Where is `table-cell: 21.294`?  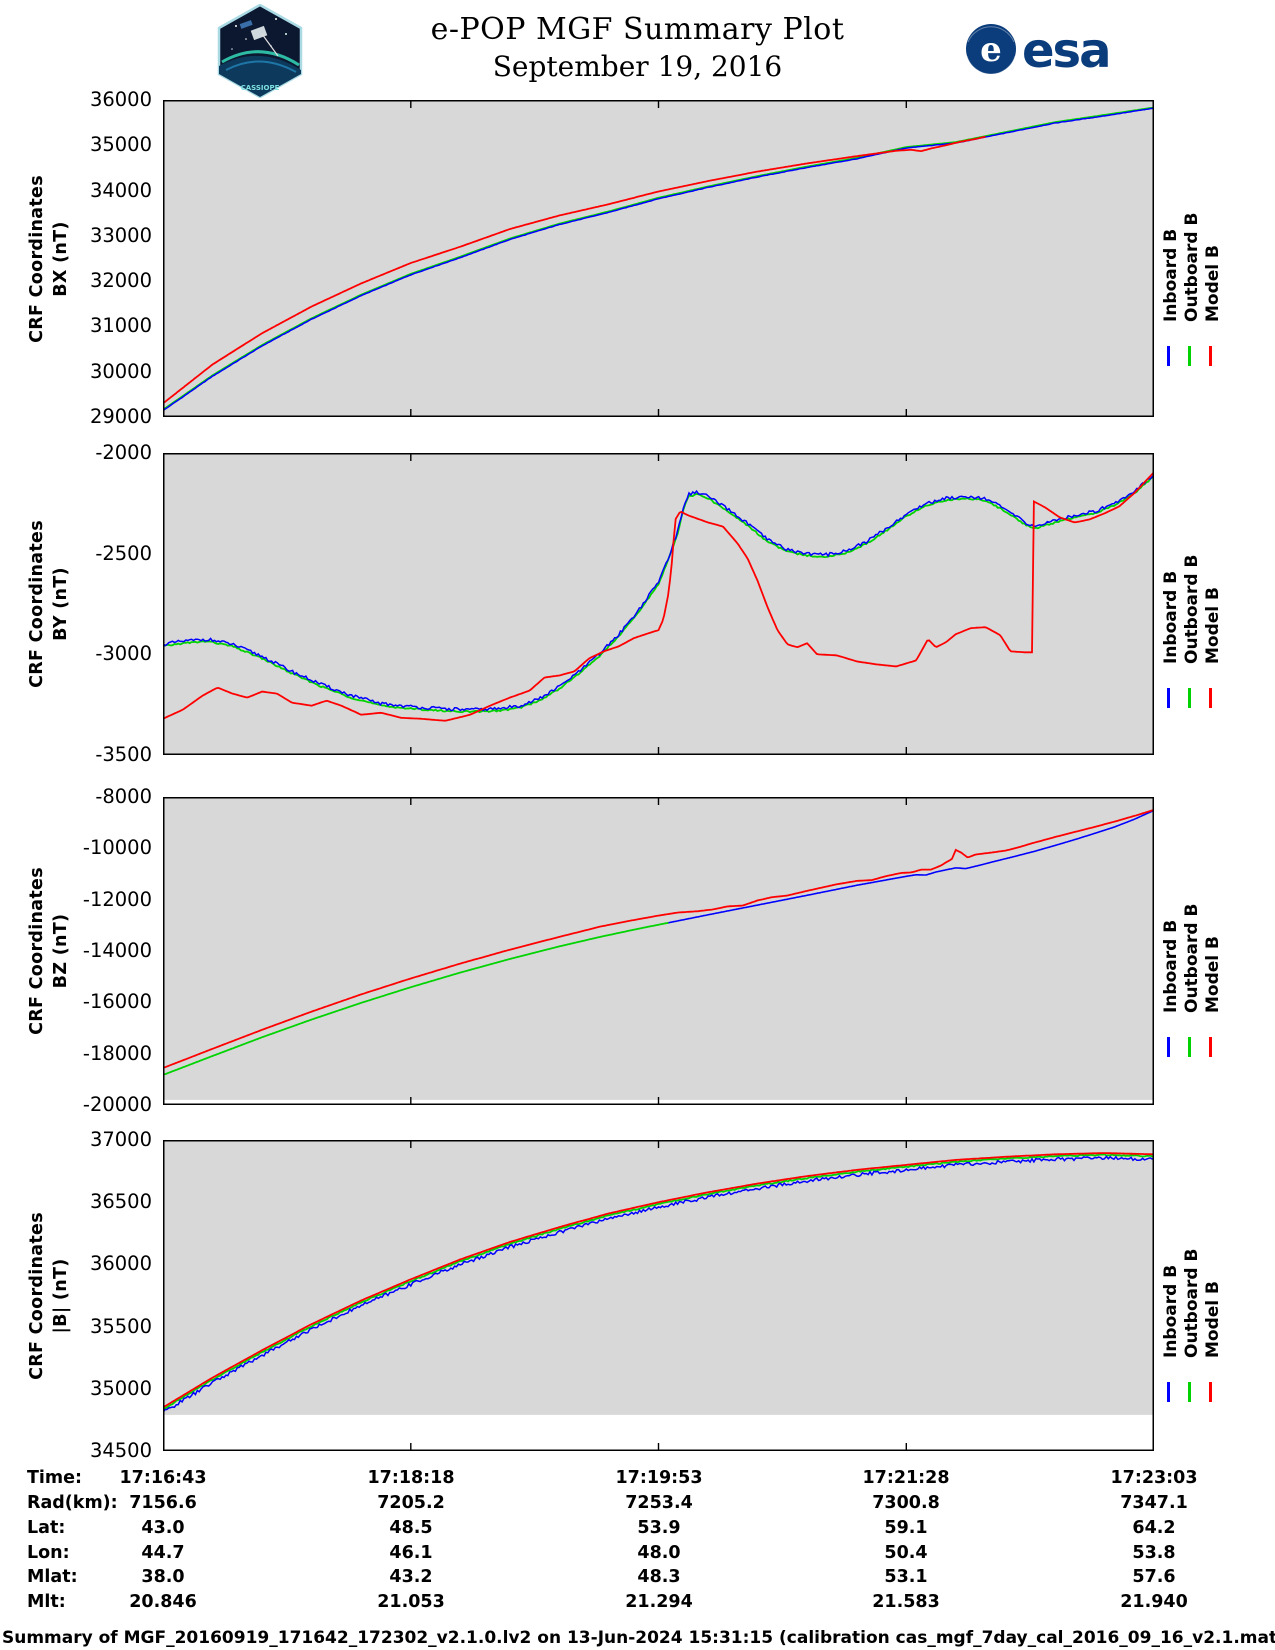 table-cell: 21.294 is located at coordinates (659, 1602).